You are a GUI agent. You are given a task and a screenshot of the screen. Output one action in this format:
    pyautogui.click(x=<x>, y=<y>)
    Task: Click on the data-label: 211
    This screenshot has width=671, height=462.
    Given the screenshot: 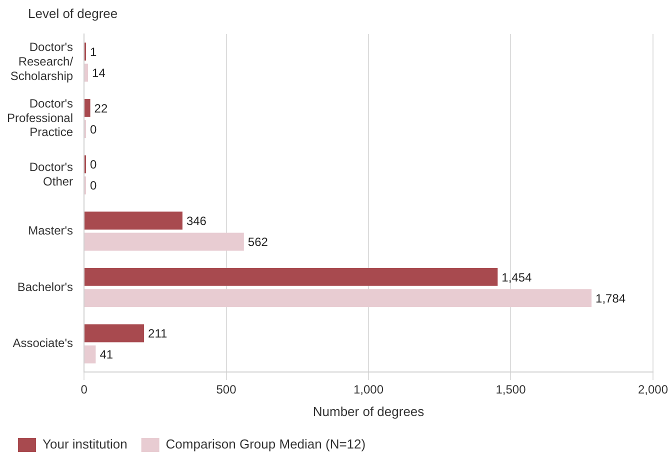 What is the action you would take?
    pyautogui.click(x=158, y=333)
    